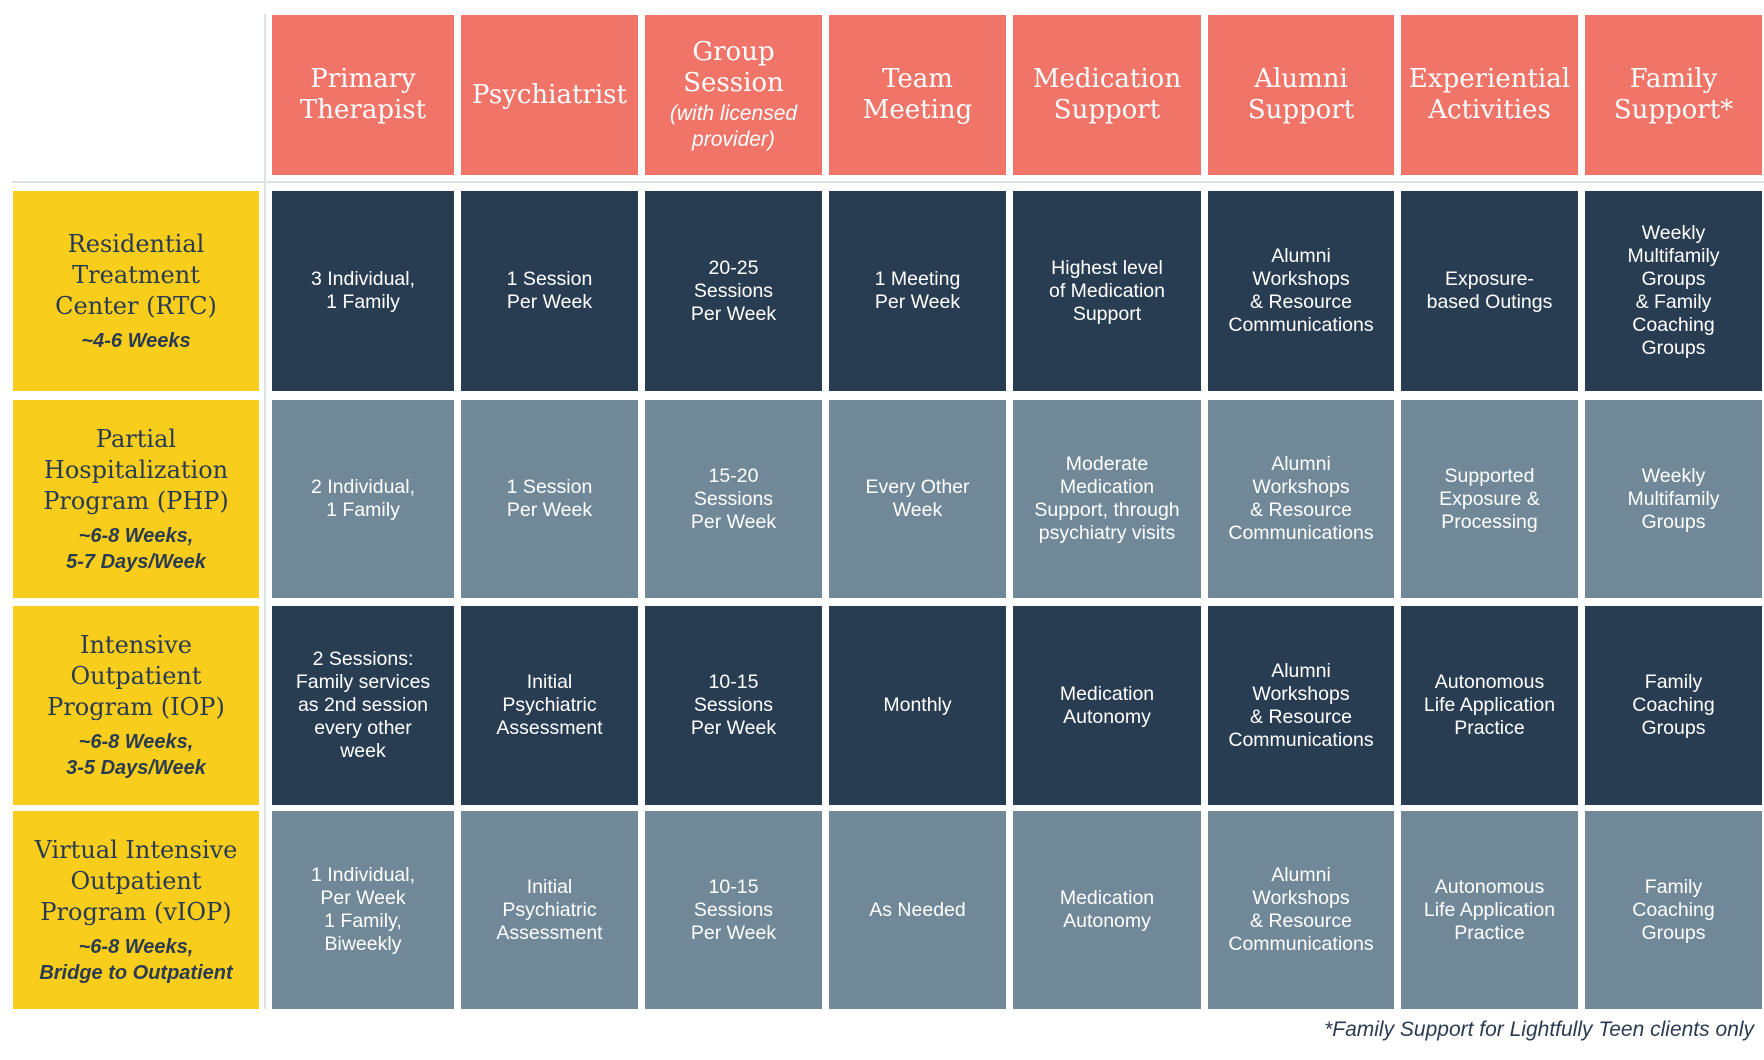 The width and height of the screenshot is (1764, 1060). I want to click on column-header-group-session: Group Session (with licensed provider), so click(733, 95).